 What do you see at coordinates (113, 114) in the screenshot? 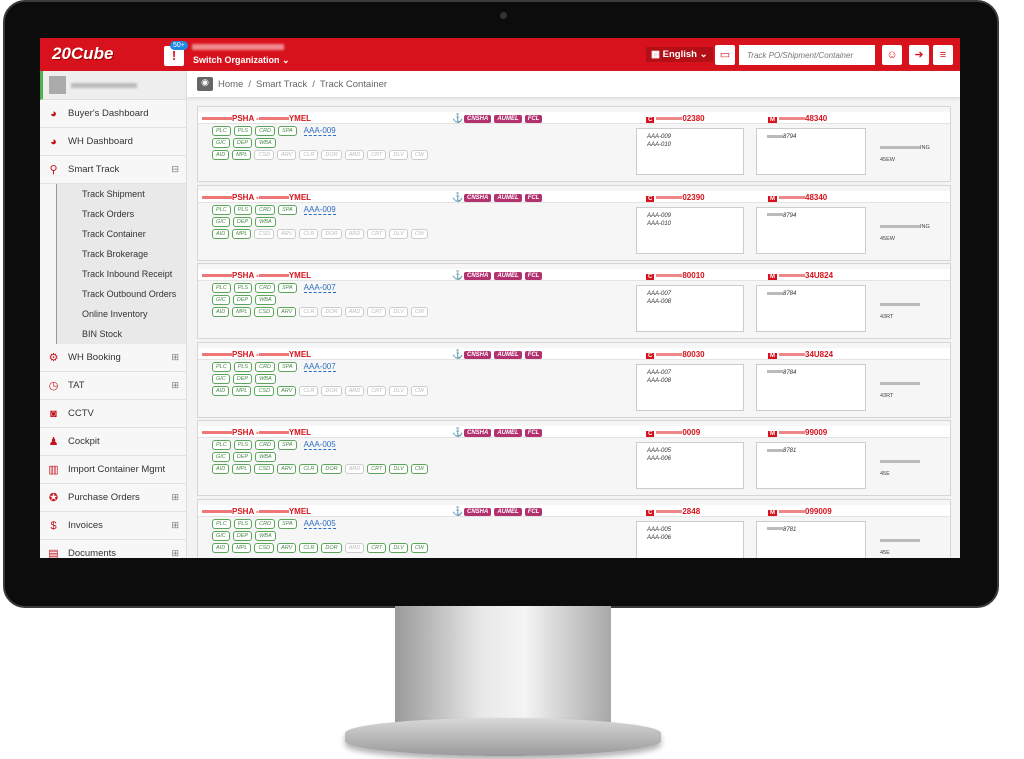
I see `sidebar-item-buyer-s-dashboard: ◕ Buyer's Dashboard` at bounding box center [113, 114].